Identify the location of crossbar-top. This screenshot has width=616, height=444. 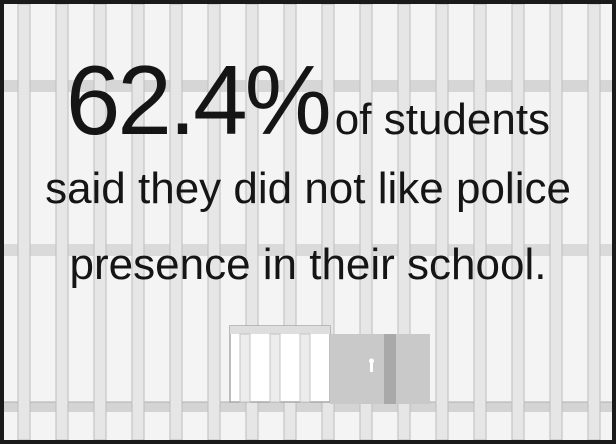
(308, 86).